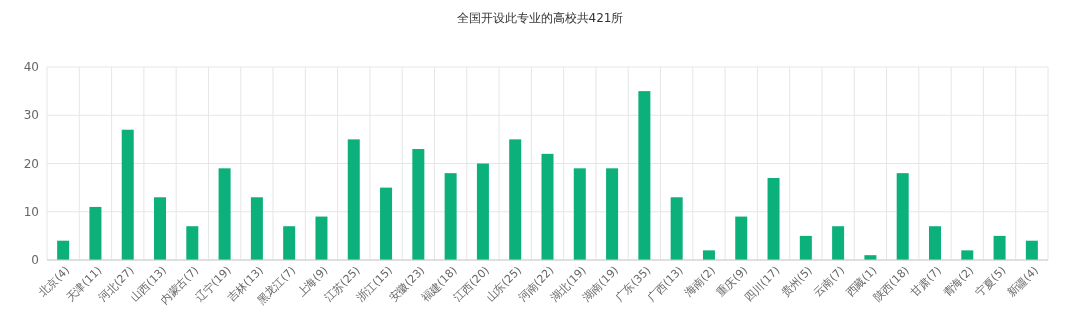 This screenshot has height=331, width=1080. I want to click on y-tick-label: 30, so click(31, 115).